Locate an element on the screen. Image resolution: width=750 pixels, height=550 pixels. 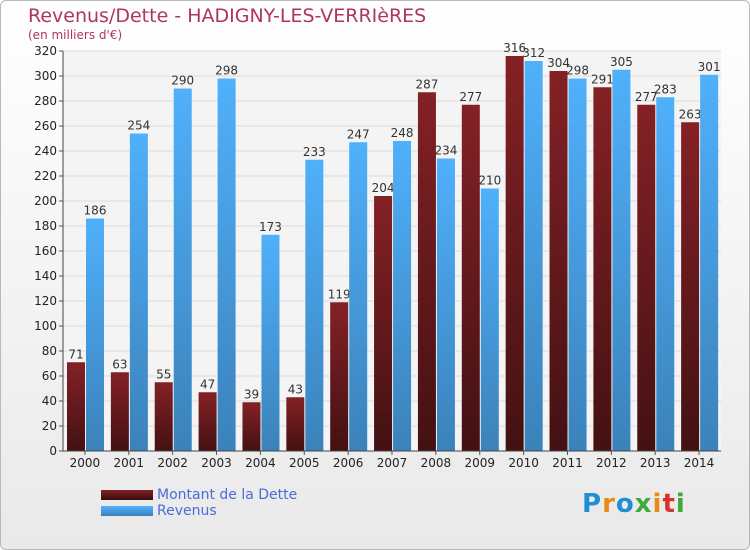
x-tick-label: 2002 is located at coordinates (172, 463).